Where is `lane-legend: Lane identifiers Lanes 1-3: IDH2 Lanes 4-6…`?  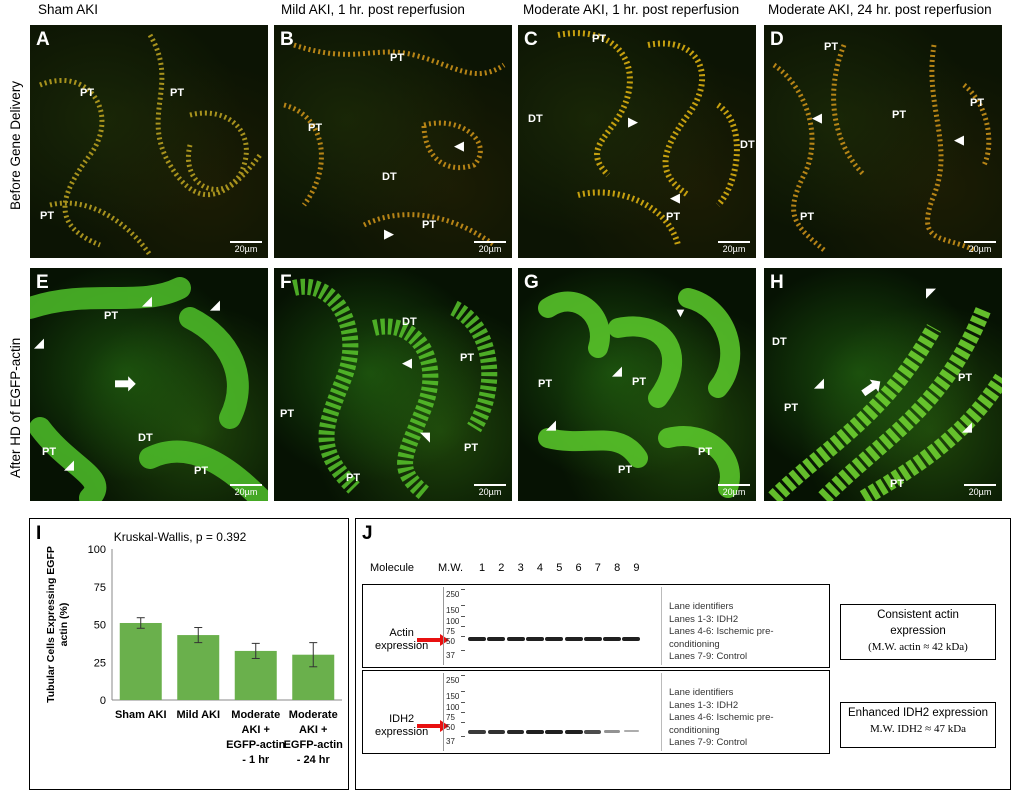
lane-legend: Lane identifiers Lanes 1-3: IDH2 Lanes 4-6… is located at coordinates (721, 631).